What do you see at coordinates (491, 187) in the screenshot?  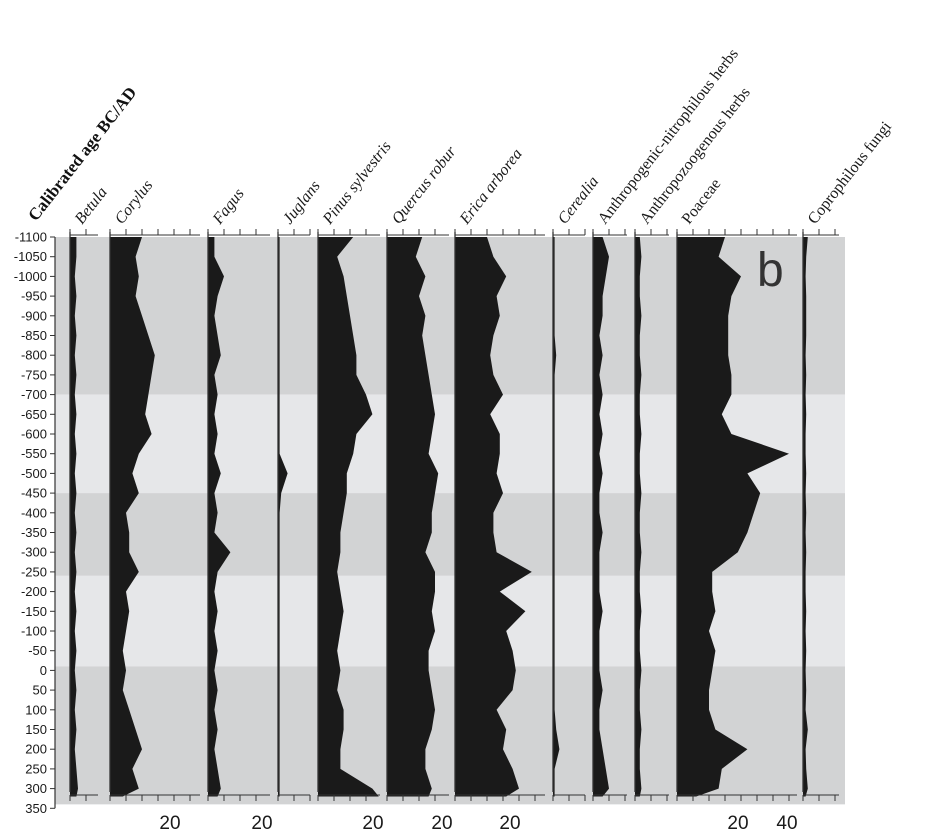 I see `series-header: Erica arborea` at bounding box center [491, 187].